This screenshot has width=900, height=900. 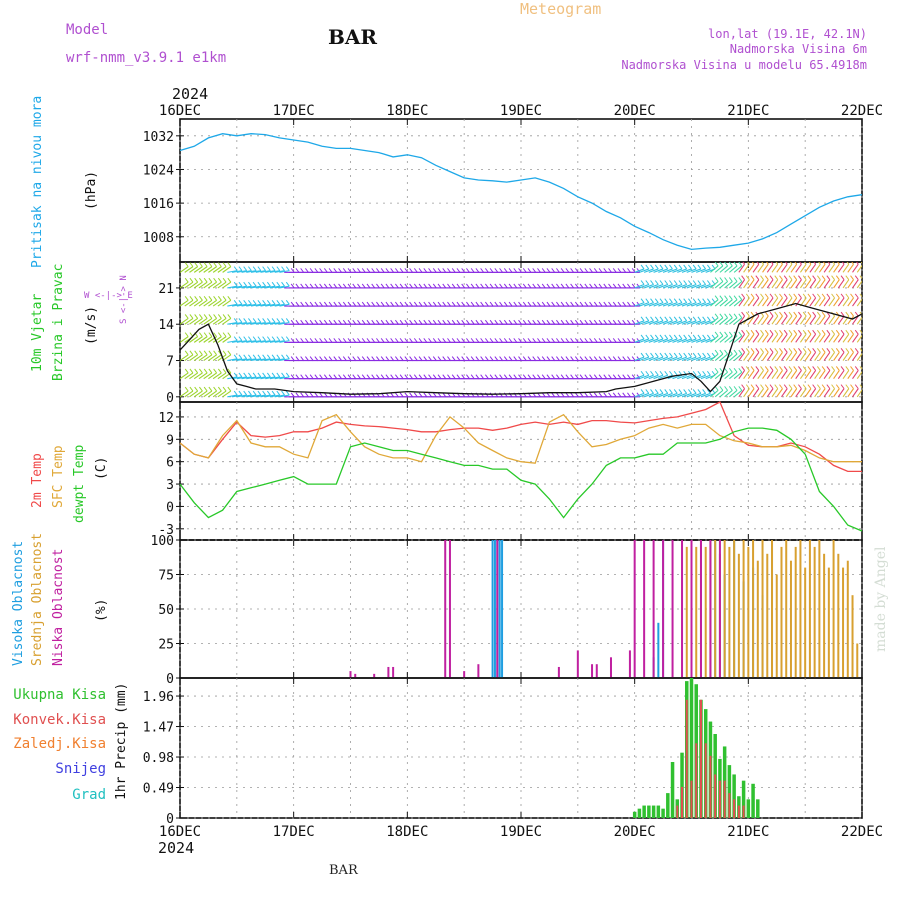 I want to click on temp2m-line, so click(x=520, y=437).